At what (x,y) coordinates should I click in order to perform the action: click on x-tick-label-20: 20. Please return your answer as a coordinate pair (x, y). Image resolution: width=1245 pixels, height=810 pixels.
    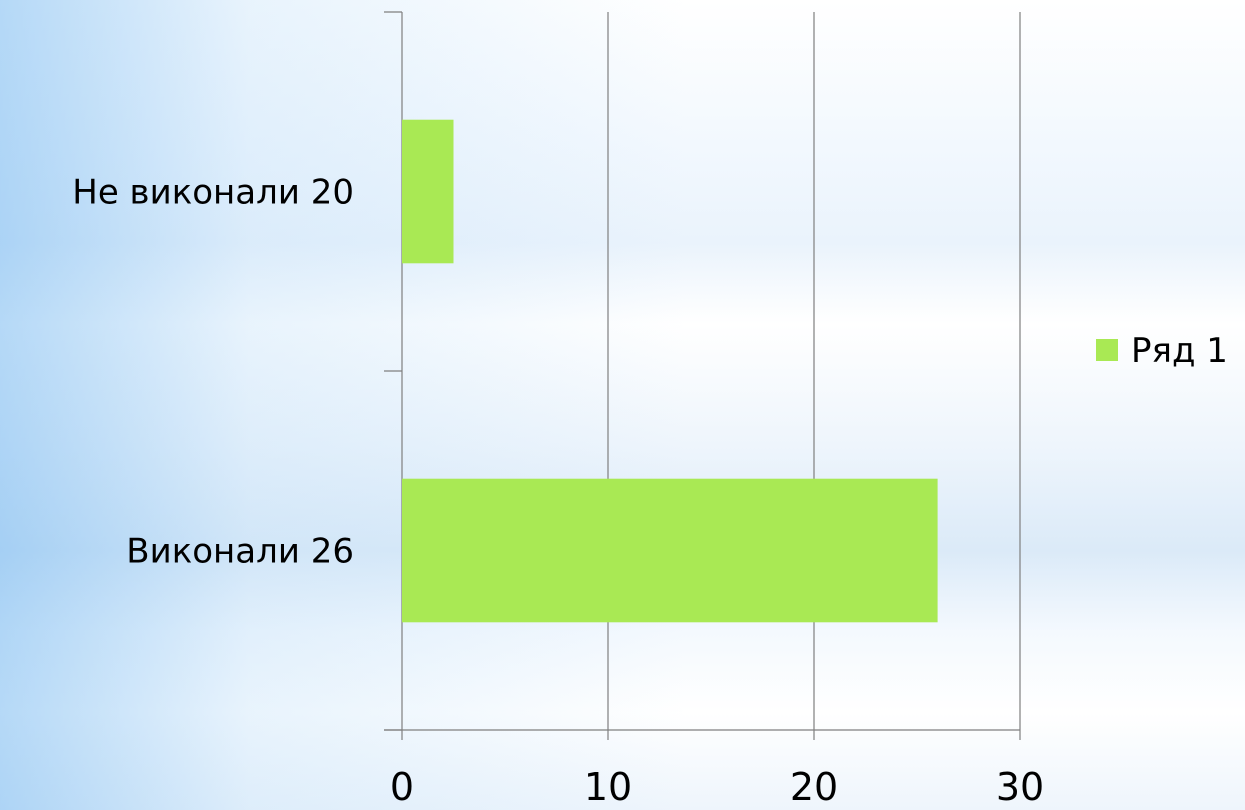
    Looking at the image, I should click on (814, 787).